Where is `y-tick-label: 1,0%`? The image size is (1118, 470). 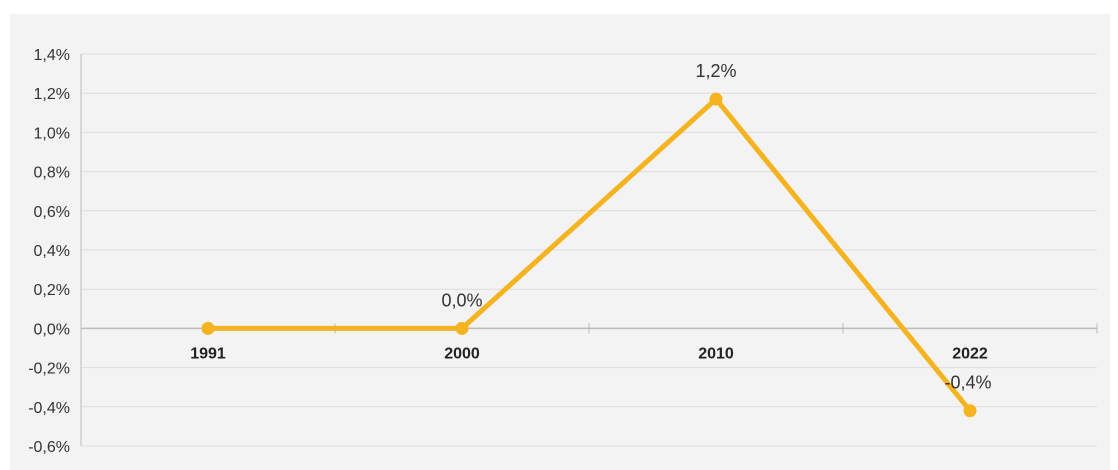 y-tick-label: 1,0% is located at coordinates (52, 133).